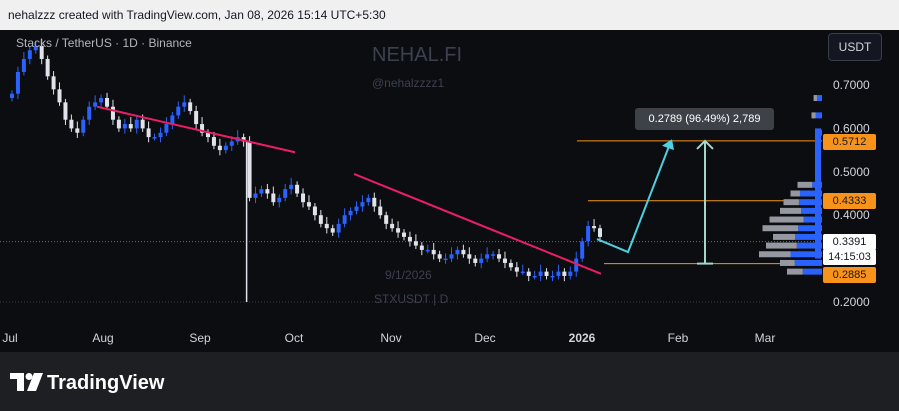 The image size is (899, 411). I want to click on watermark-handle: @nehalzzzz1, so click(408, 83).